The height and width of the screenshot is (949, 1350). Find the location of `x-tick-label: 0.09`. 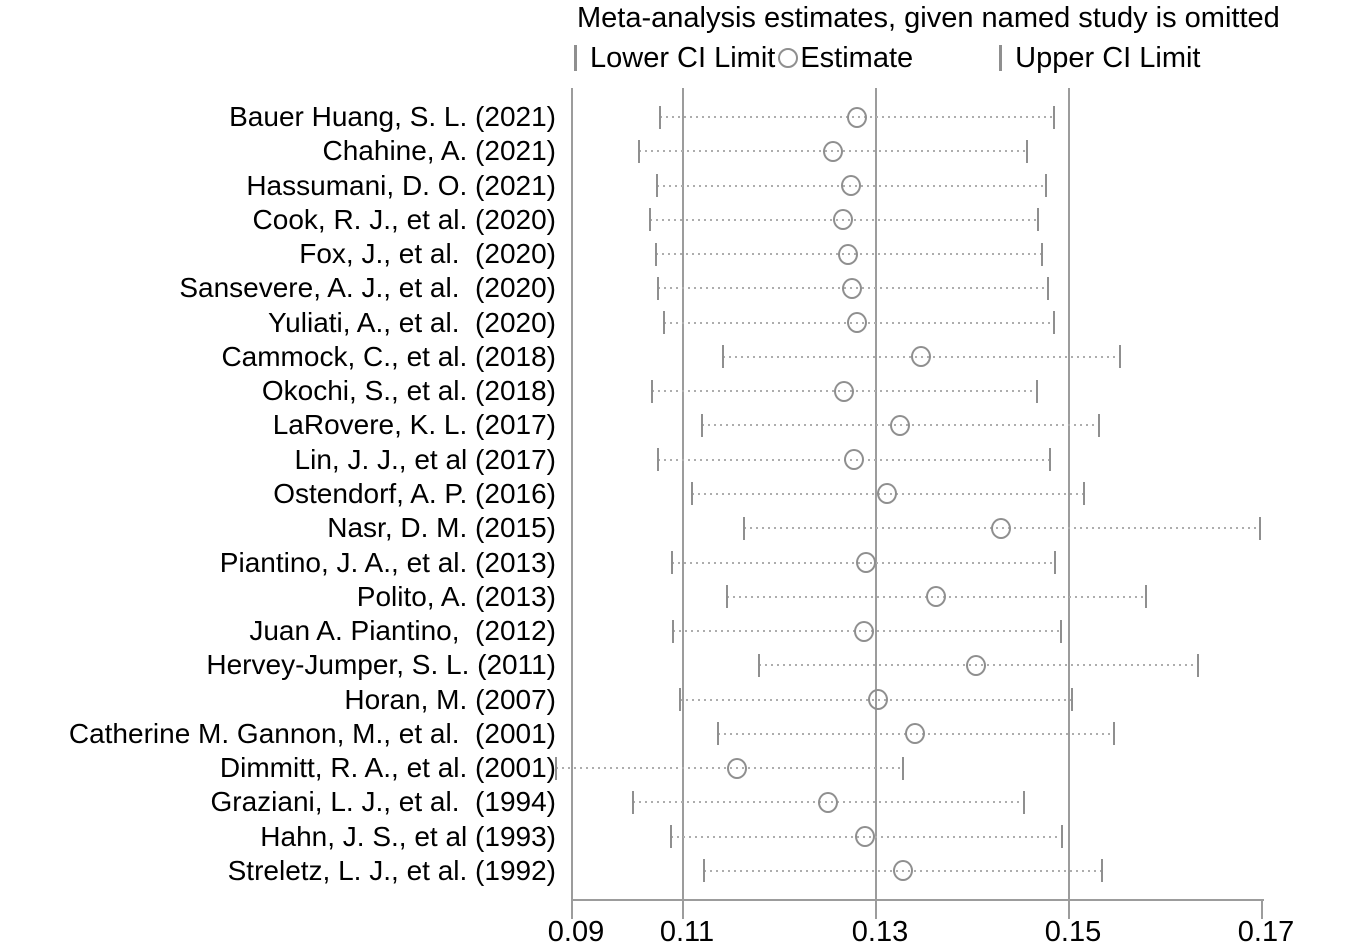

x-tick-label: 0.09 is located at coordinates (576, 932).